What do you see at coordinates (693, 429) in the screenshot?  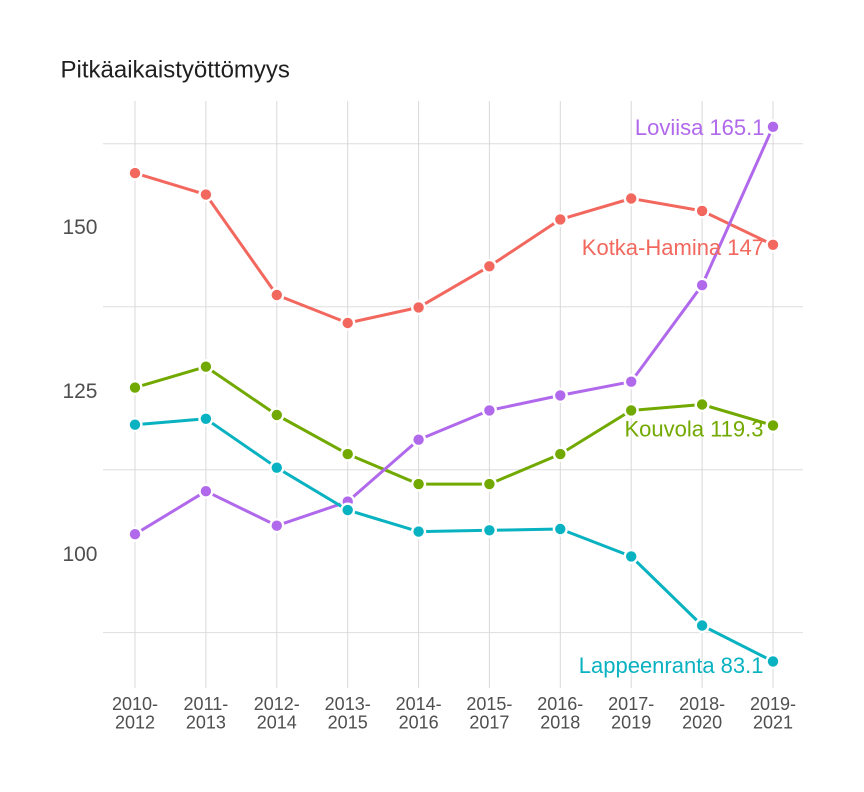 I see `svg-text: Kouvola 119.3` at bounding box center [693, 429].